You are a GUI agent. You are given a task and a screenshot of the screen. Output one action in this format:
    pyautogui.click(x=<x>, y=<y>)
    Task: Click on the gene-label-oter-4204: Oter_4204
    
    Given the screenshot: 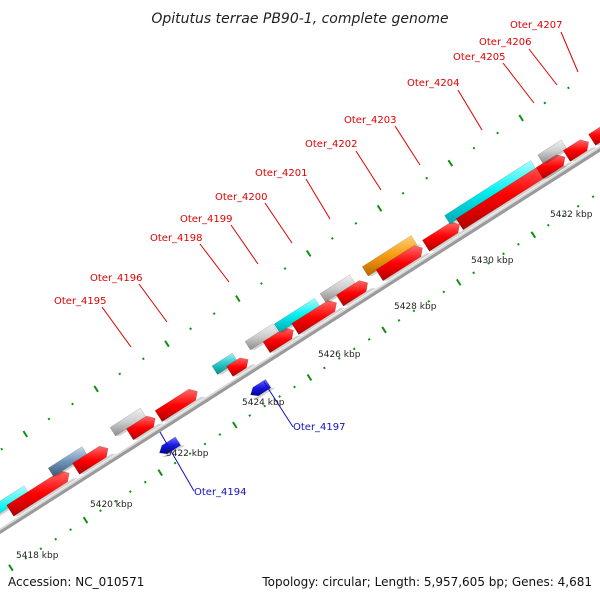 What is the action you would take?
    pyautogui.click(x=433, y=83)
    